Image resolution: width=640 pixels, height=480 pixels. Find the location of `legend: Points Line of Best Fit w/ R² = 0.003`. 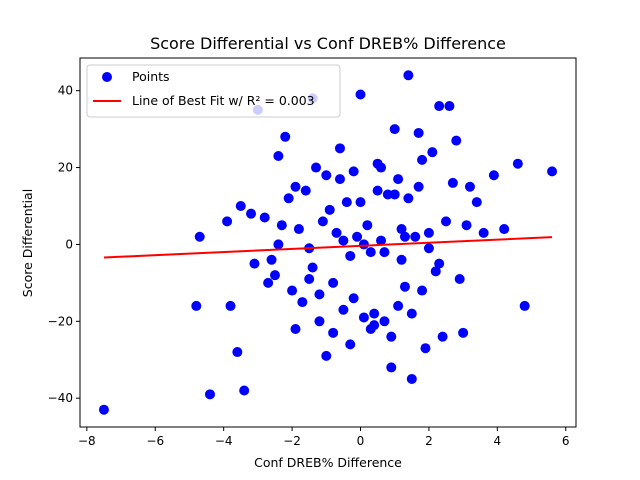

legend: Points Line of Best Fit w/ R² = 0.003 is located at coordinates (213, 91).